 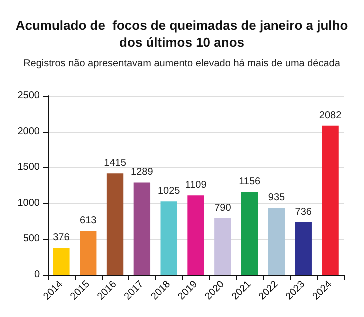 What do you see at coordinates (303, 212) in the screenshot?
I see `data-label: 736` at bounding box center [303, 212].